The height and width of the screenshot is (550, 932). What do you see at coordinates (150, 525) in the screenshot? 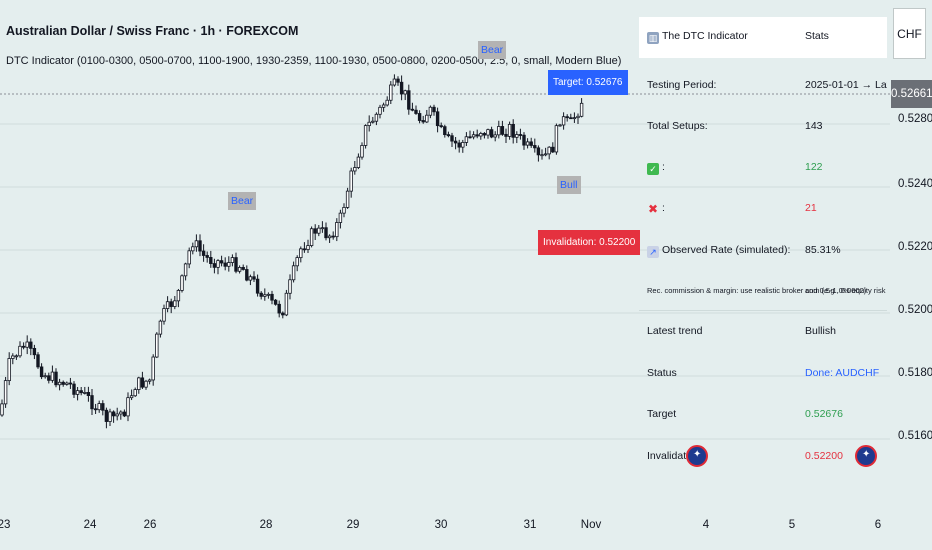
I see `time-tick: 26` at bounding box center [150, 525].